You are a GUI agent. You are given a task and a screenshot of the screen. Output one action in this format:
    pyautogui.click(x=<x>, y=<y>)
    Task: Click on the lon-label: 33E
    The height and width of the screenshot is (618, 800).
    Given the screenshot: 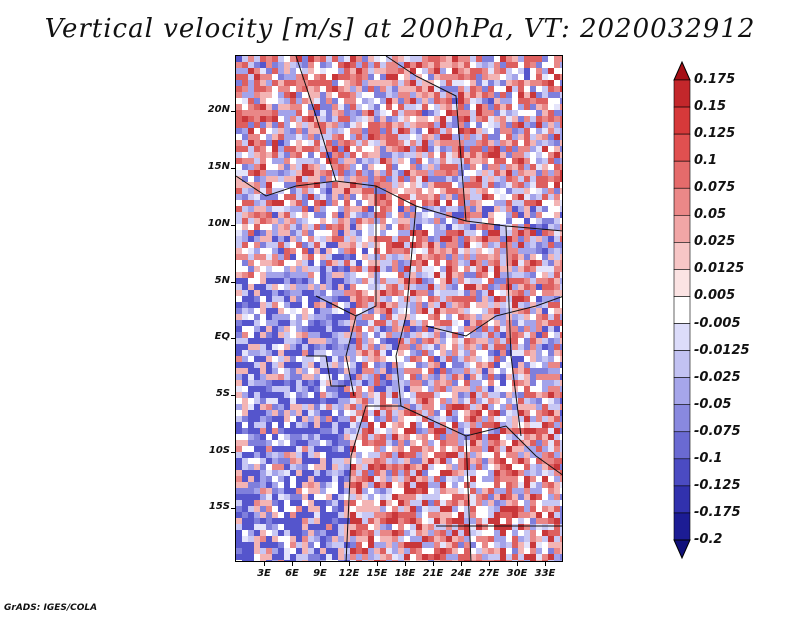 What is the action you would take?
    pyautogui.click(x=545, y=573)
    